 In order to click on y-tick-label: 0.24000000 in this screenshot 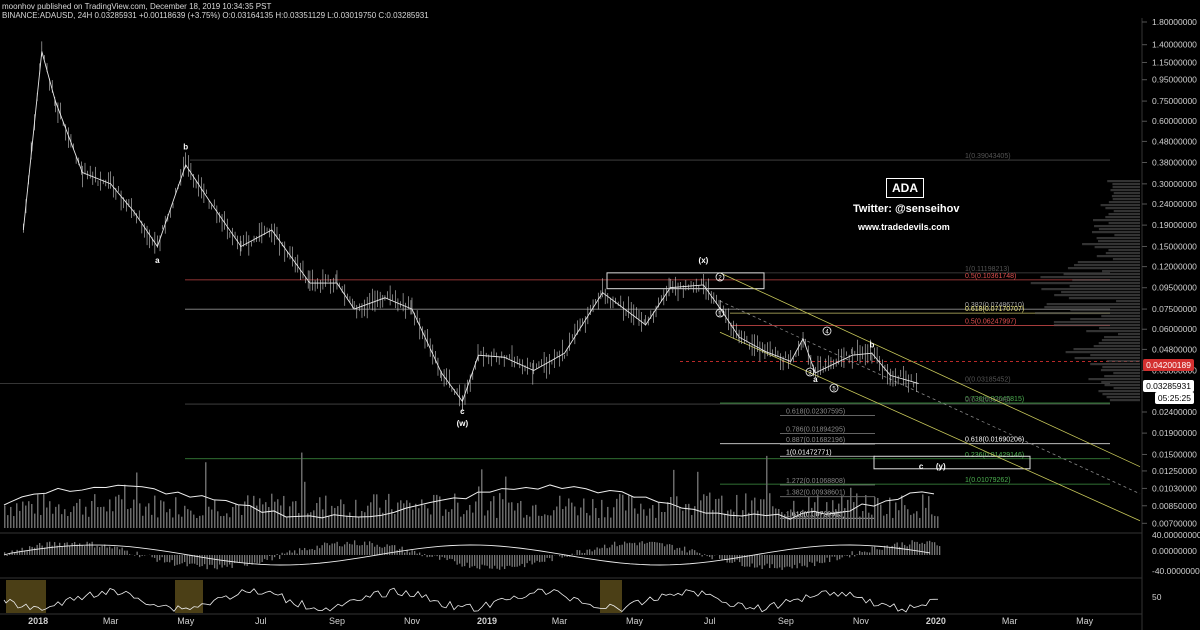, I will do `click(1174, 204)`.